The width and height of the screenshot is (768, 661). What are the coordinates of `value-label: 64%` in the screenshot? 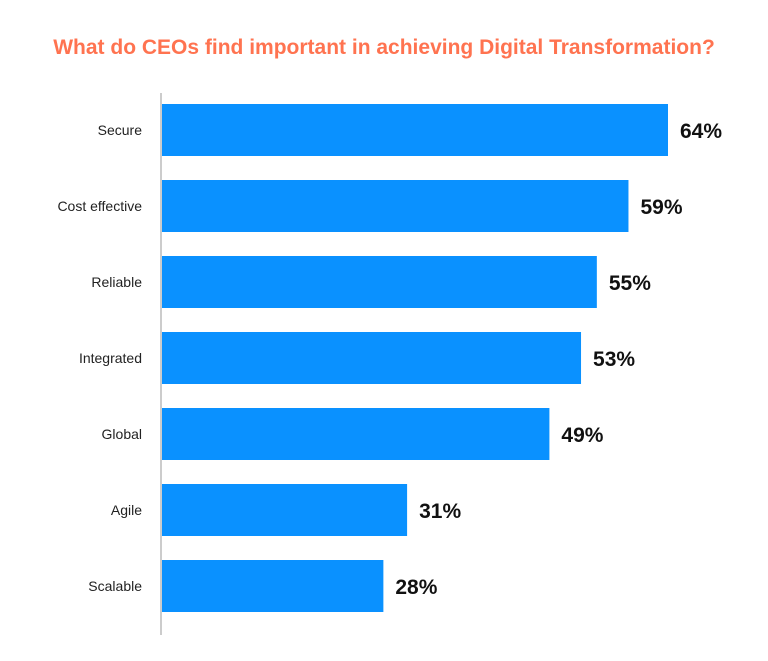 It's located at (701, 131).